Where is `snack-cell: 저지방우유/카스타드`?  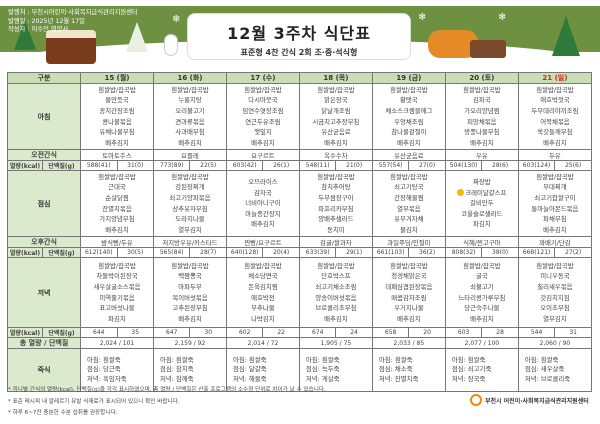
snack-cell: 저지방우유/카스타드 is located at coordinates (189, 242).